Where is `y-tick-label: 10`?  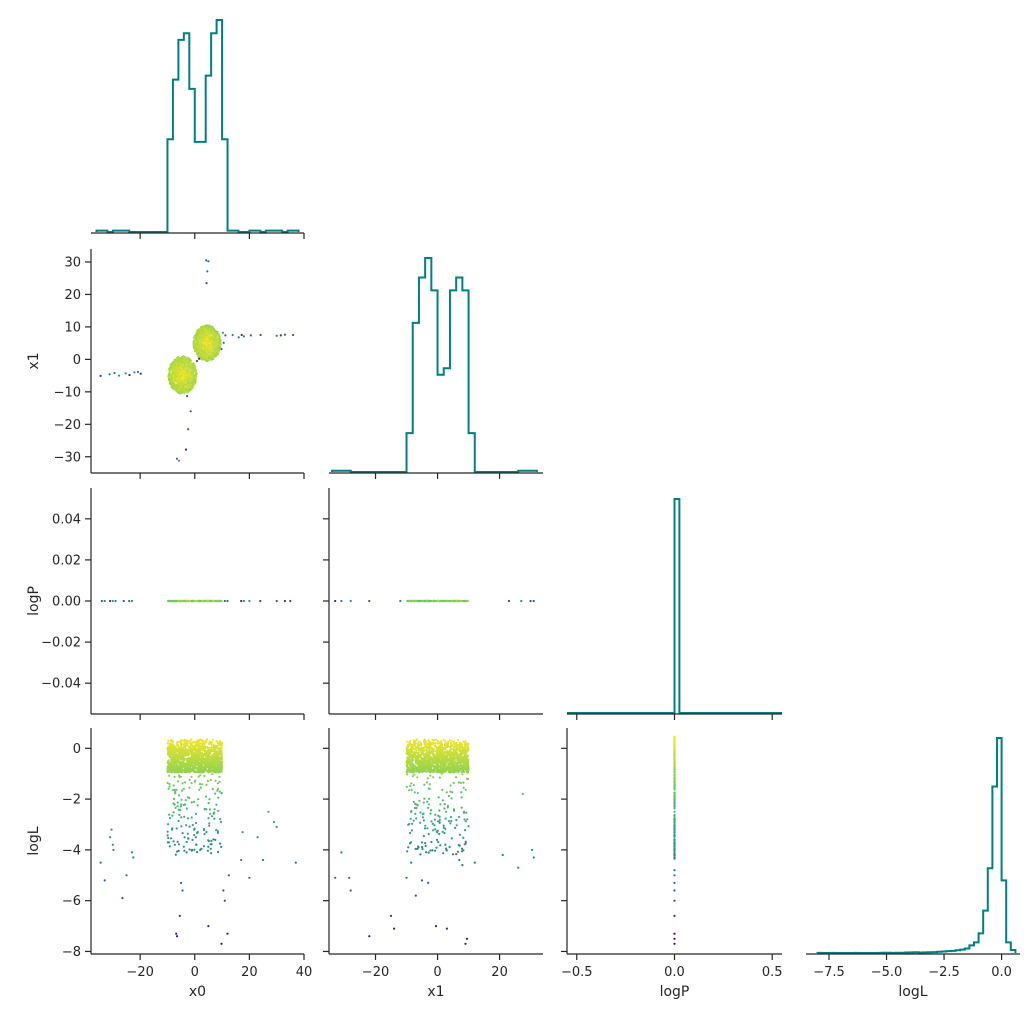
y-tick-label: 10 is located at coordinates (72, 327).